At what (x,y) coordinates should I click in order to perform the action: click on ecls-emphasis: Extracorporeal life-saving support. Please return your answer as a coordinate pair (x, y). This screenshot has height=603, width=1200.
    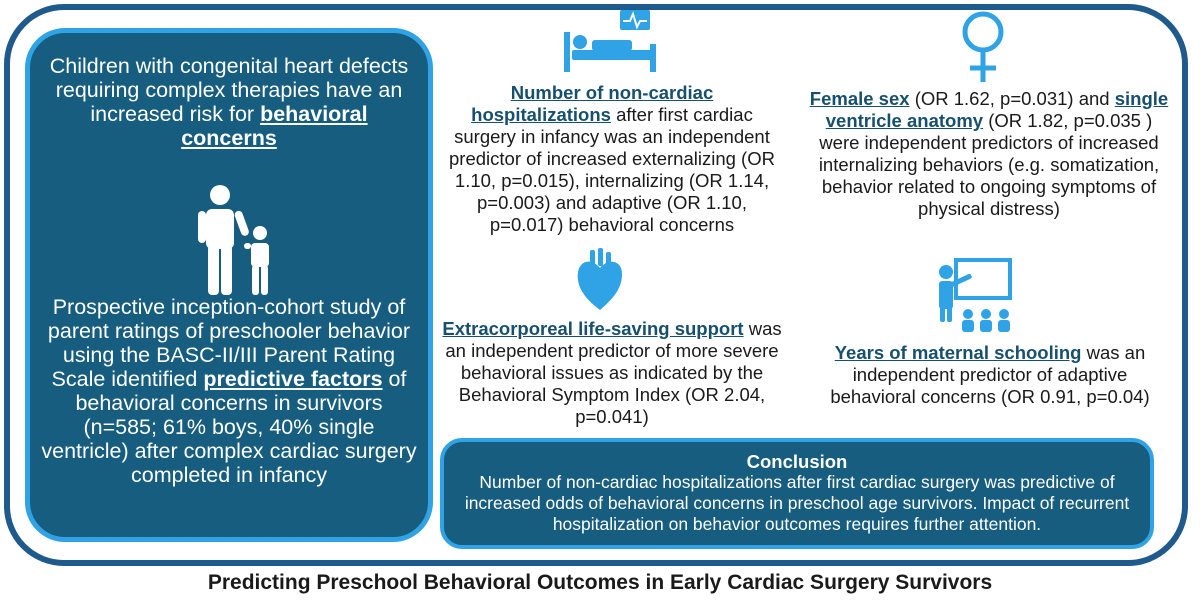
    Looking at the image, I should click on (593, 328).